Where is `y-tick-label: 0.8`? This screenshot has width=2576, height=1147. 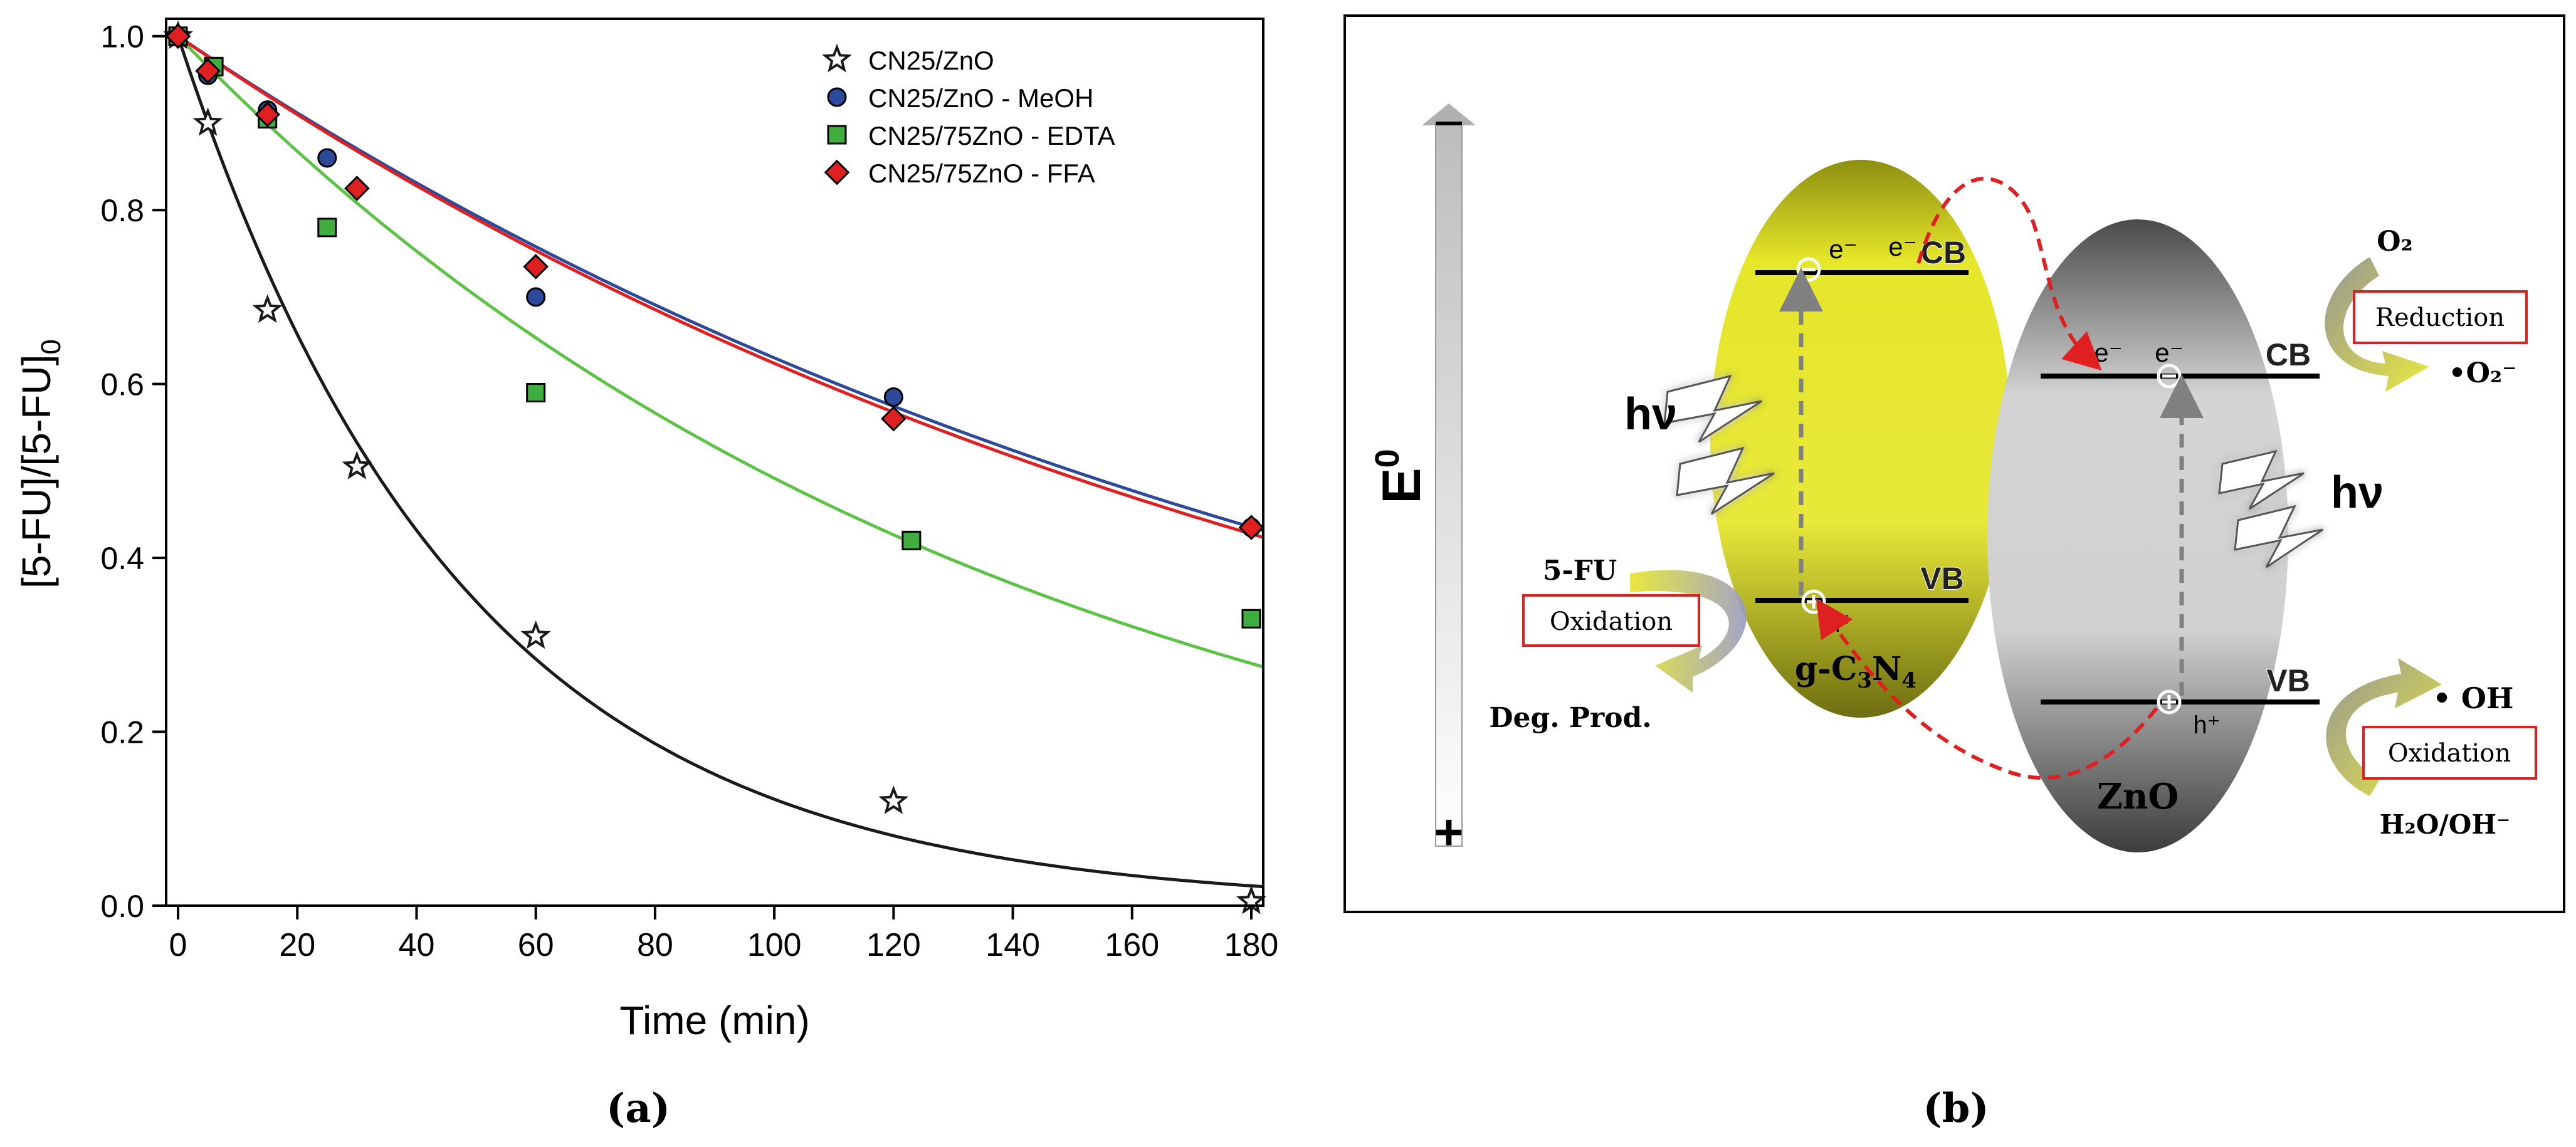 y-tick-label: 0.8 is located at coordinates (122, 211).